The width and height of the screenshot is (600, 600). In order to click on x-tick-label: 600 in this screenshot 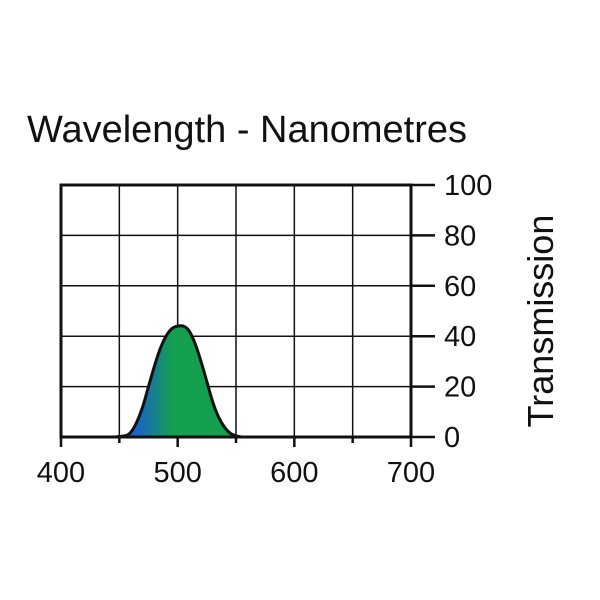, I will do `click(294, 473)`.